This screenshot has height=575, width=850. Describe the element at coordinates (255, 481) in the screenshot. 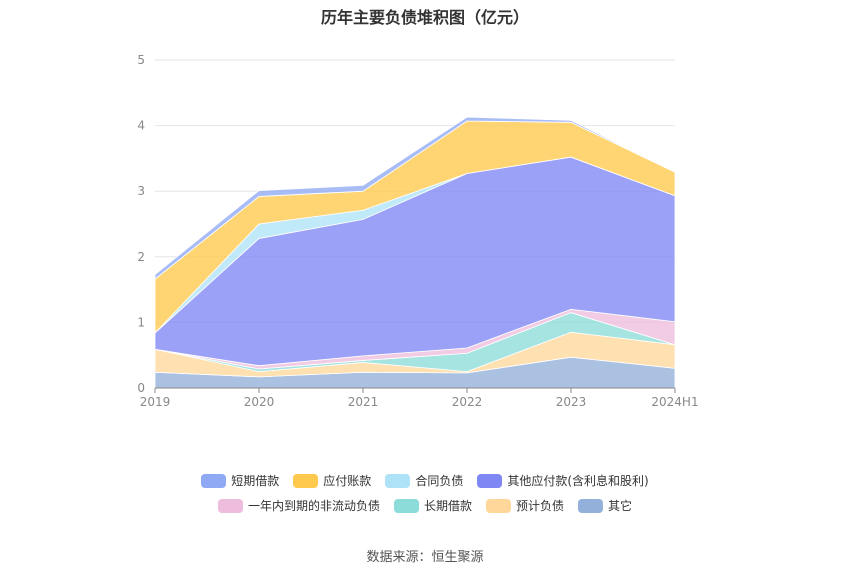

I see `legend-label: 短期借款` at that location.